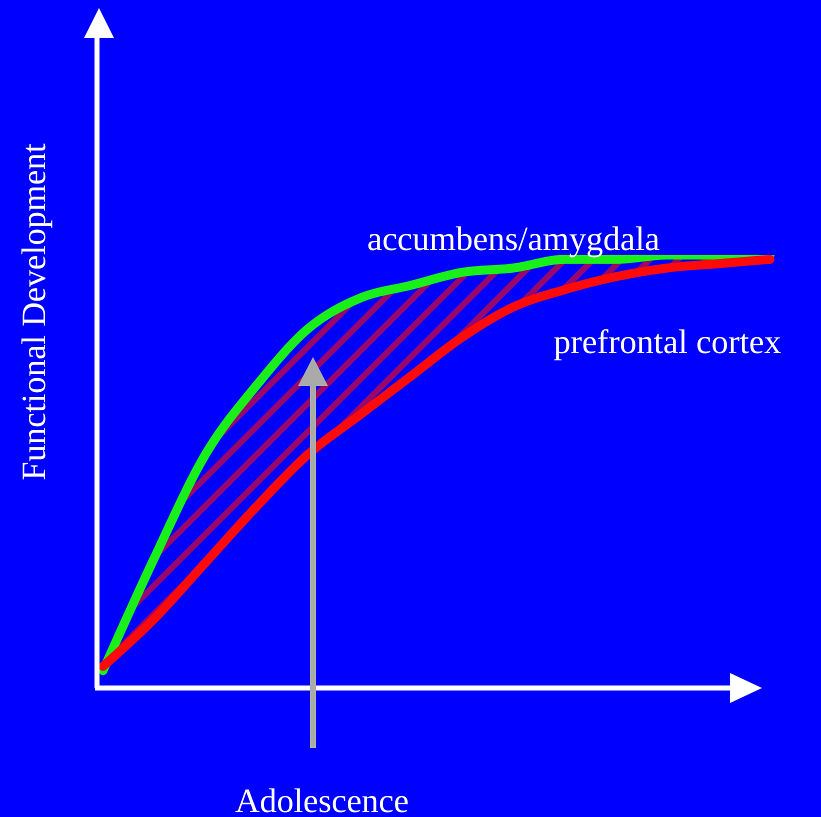 This screenshot has height=817, width=821. I want to click on series-label: accumbens/amygdala, so click(513, 239).